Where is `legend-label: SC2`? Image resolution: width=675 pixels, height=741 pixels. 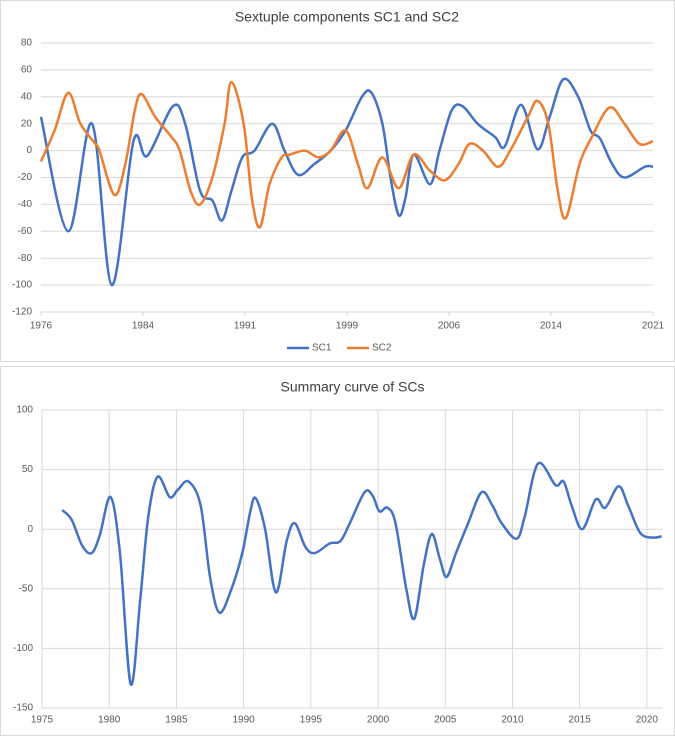 legend-label: SC2 is located at coordinates (382, 348).